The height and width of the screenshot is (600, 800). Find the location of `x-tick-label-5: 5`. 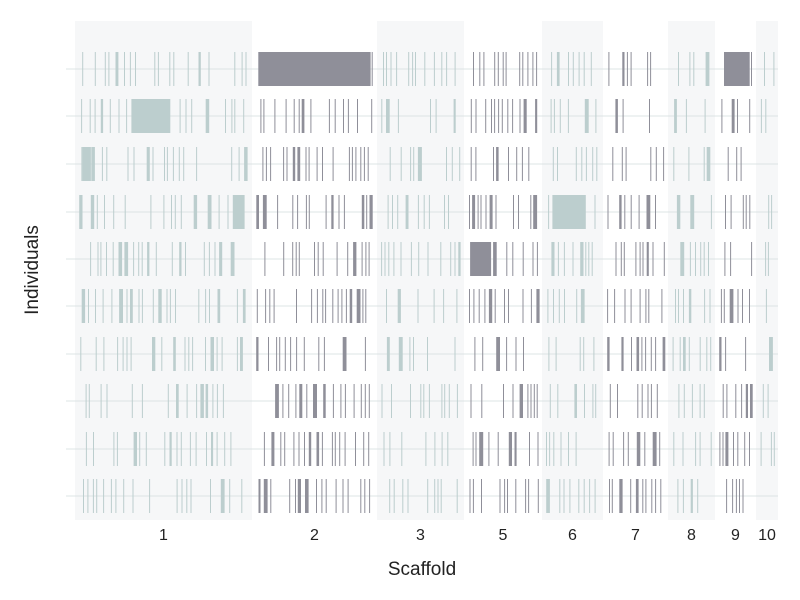

x-tick-label-5: 5 is located at coordinates (503, 535).